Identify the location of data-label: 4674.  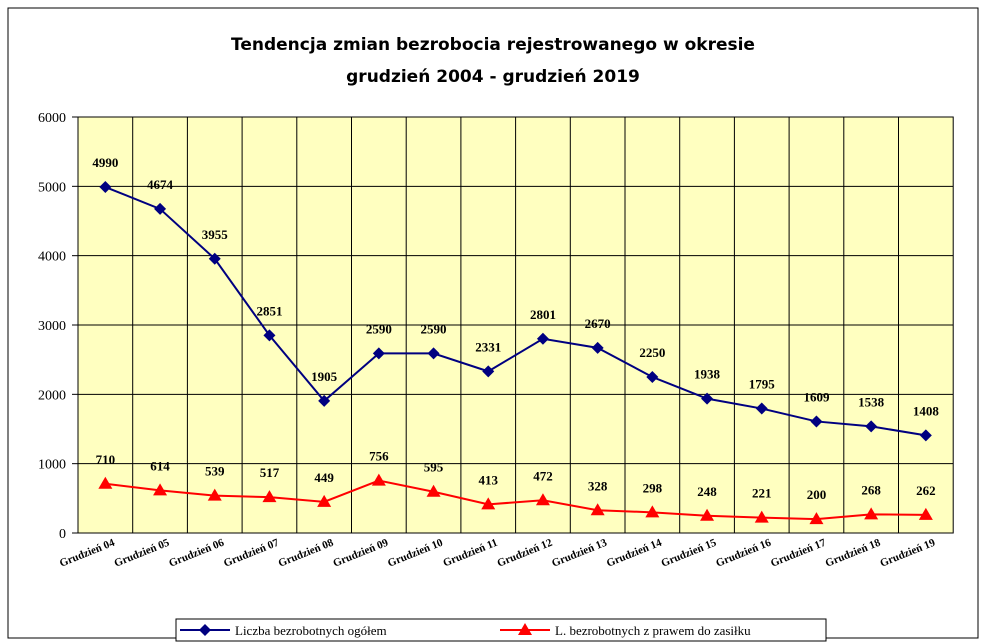
(160, 184).